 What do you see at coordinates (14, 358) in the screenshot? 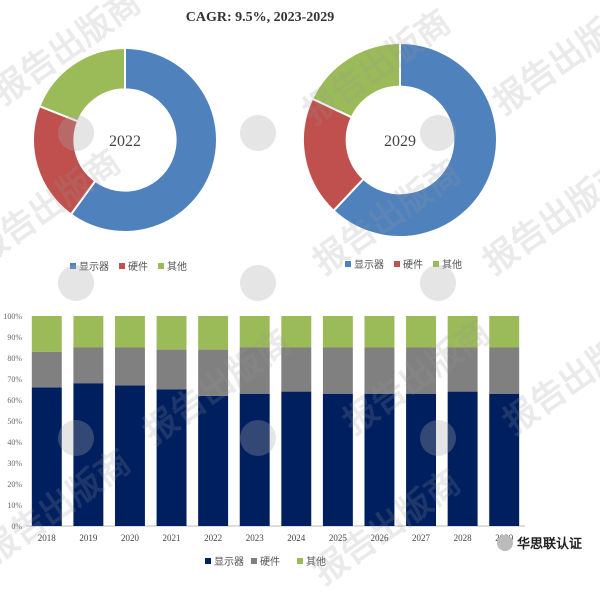
I see `y-tick-label: 80%` at bounding box center [14, 358].